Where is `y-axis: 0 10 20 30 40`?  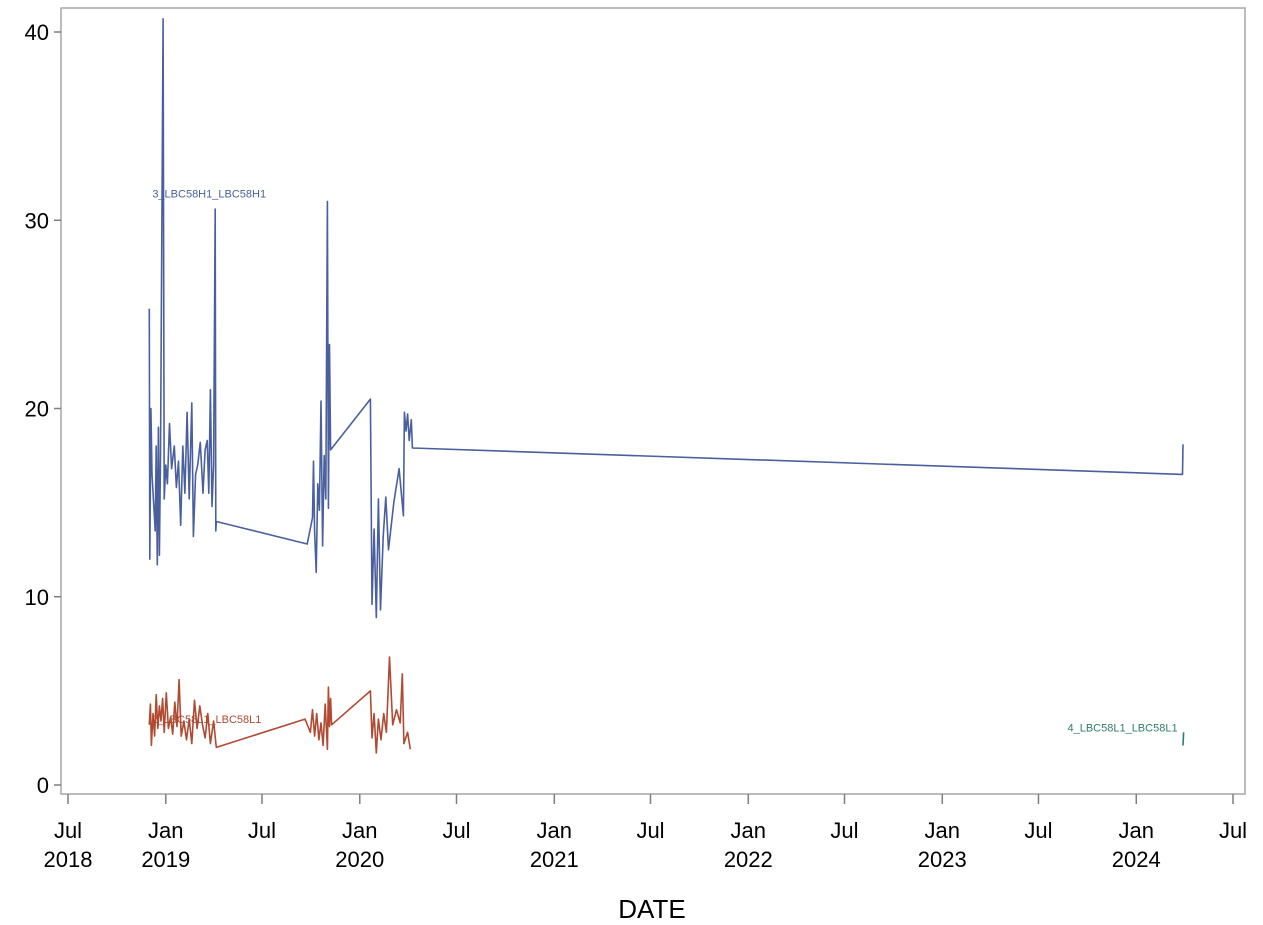
y-axis: 0 10 20 30 40 is located at coordinates (43, 409).